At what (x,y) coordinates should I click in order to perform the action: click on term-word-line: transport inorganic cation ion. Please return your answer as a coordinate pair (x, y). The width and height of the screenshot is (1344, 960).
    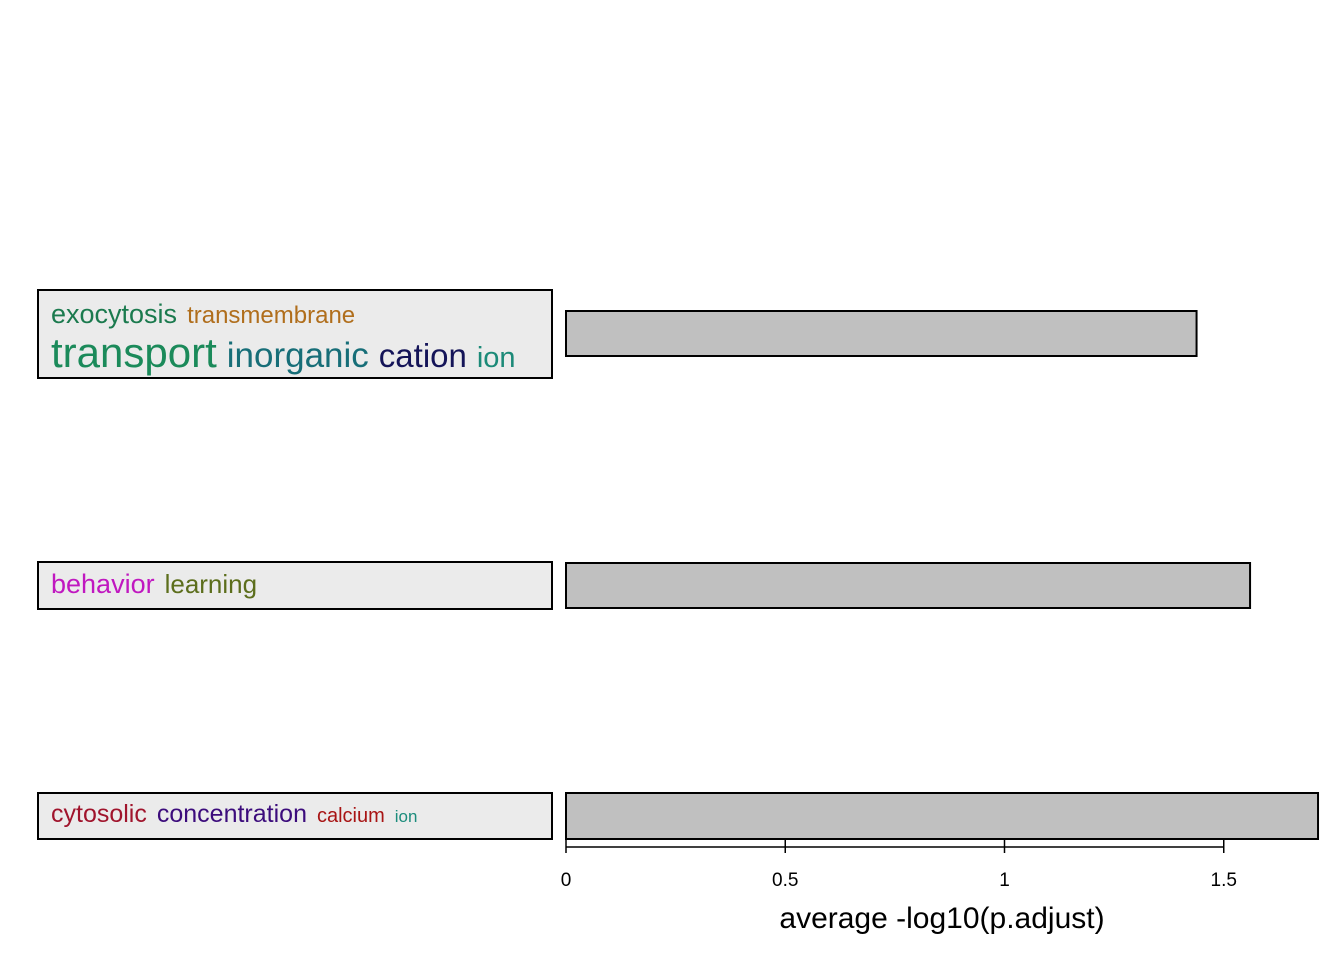
    Looking at the image, I should click on (288, 353).